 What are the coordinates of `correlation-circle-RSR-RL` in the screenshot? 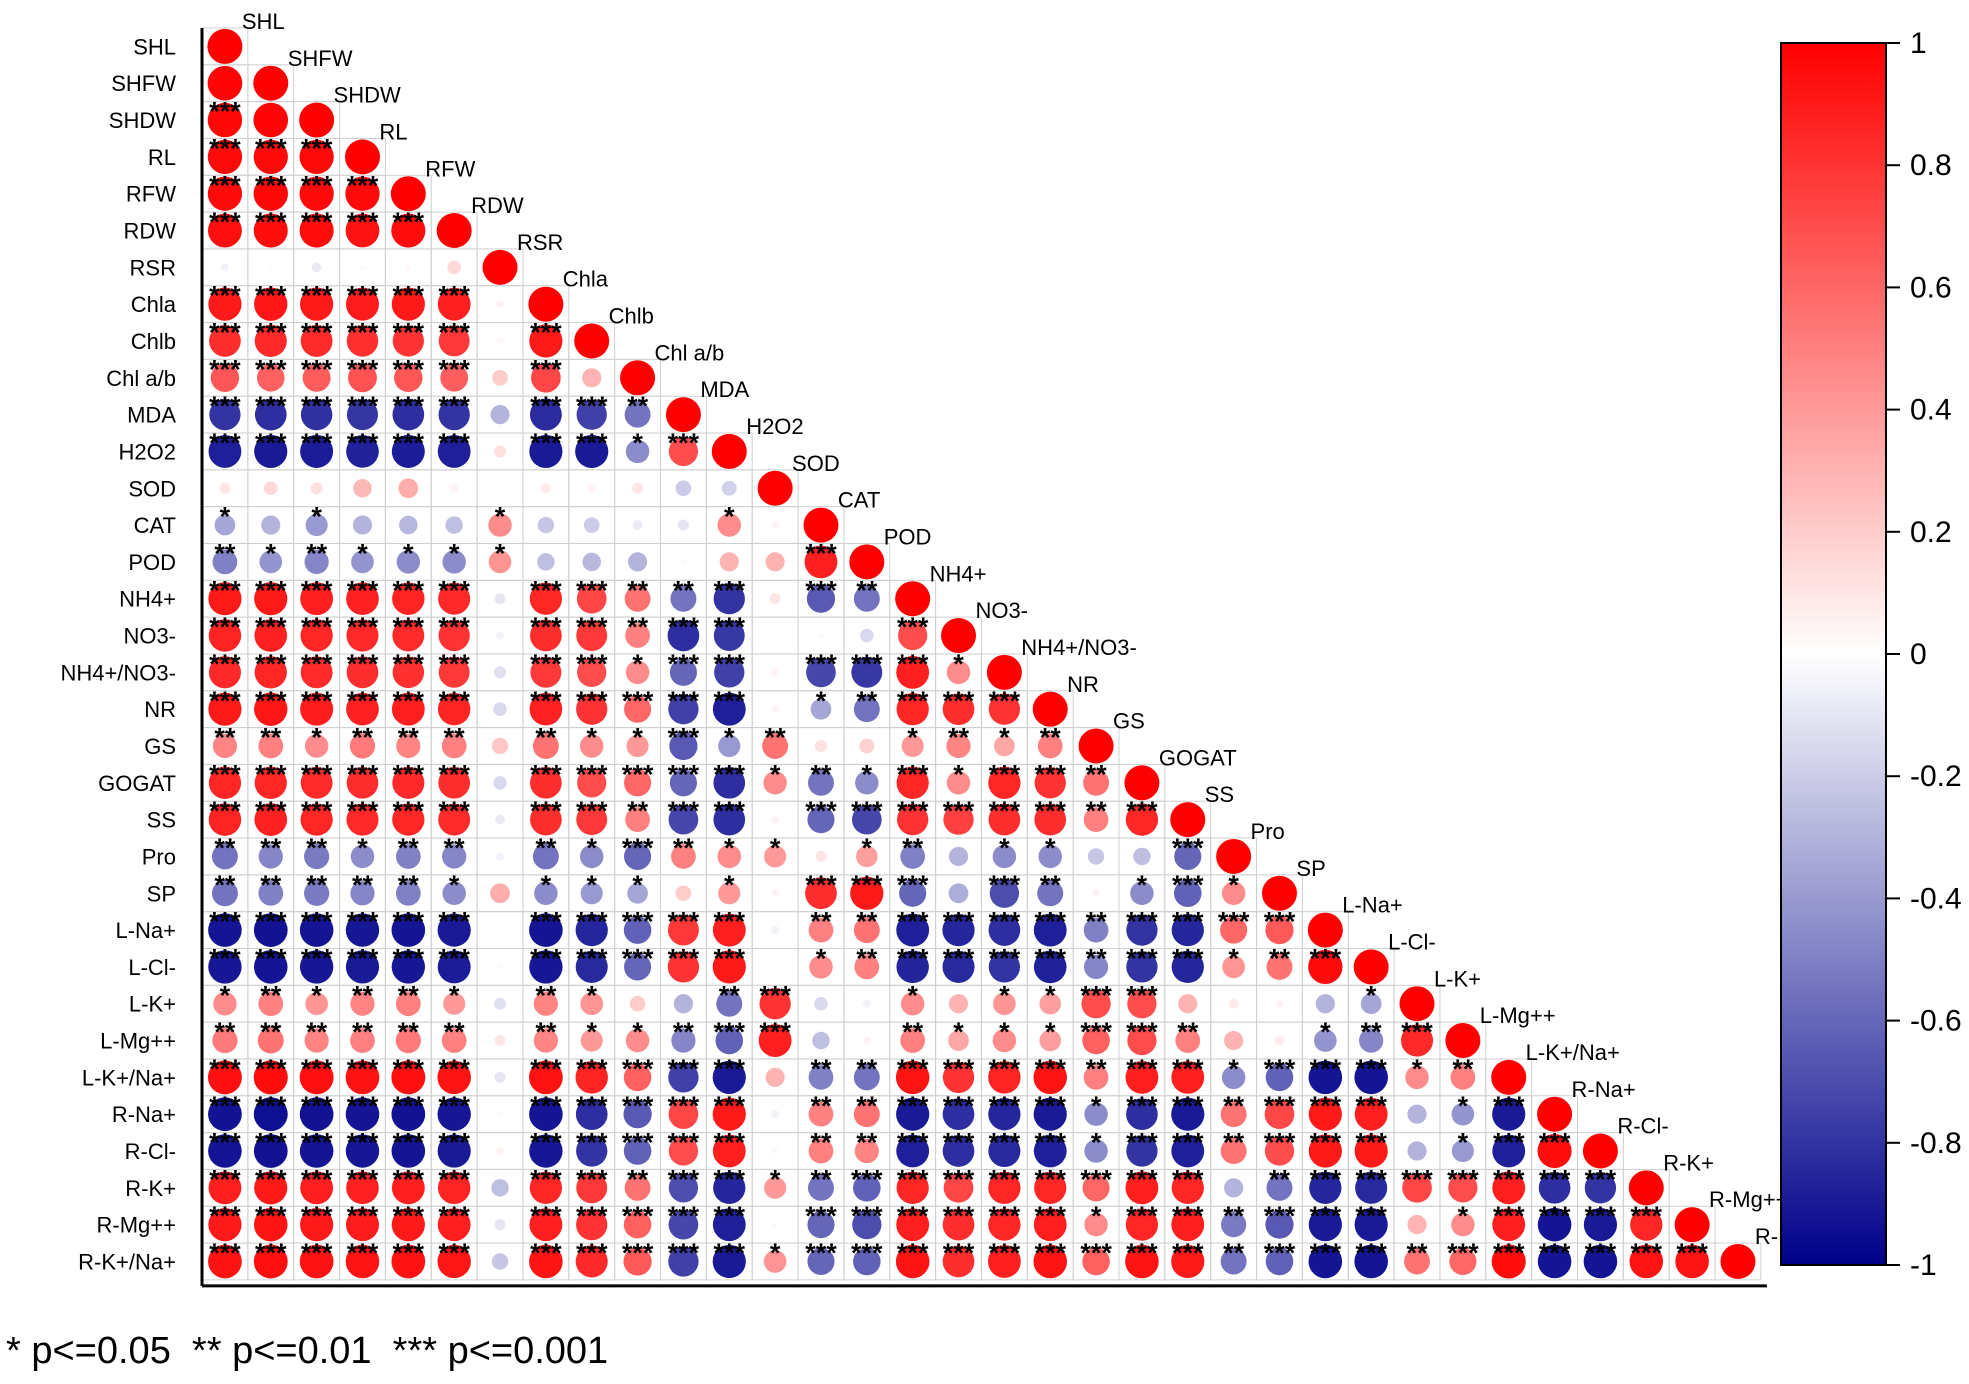 It's located at (362, 267).